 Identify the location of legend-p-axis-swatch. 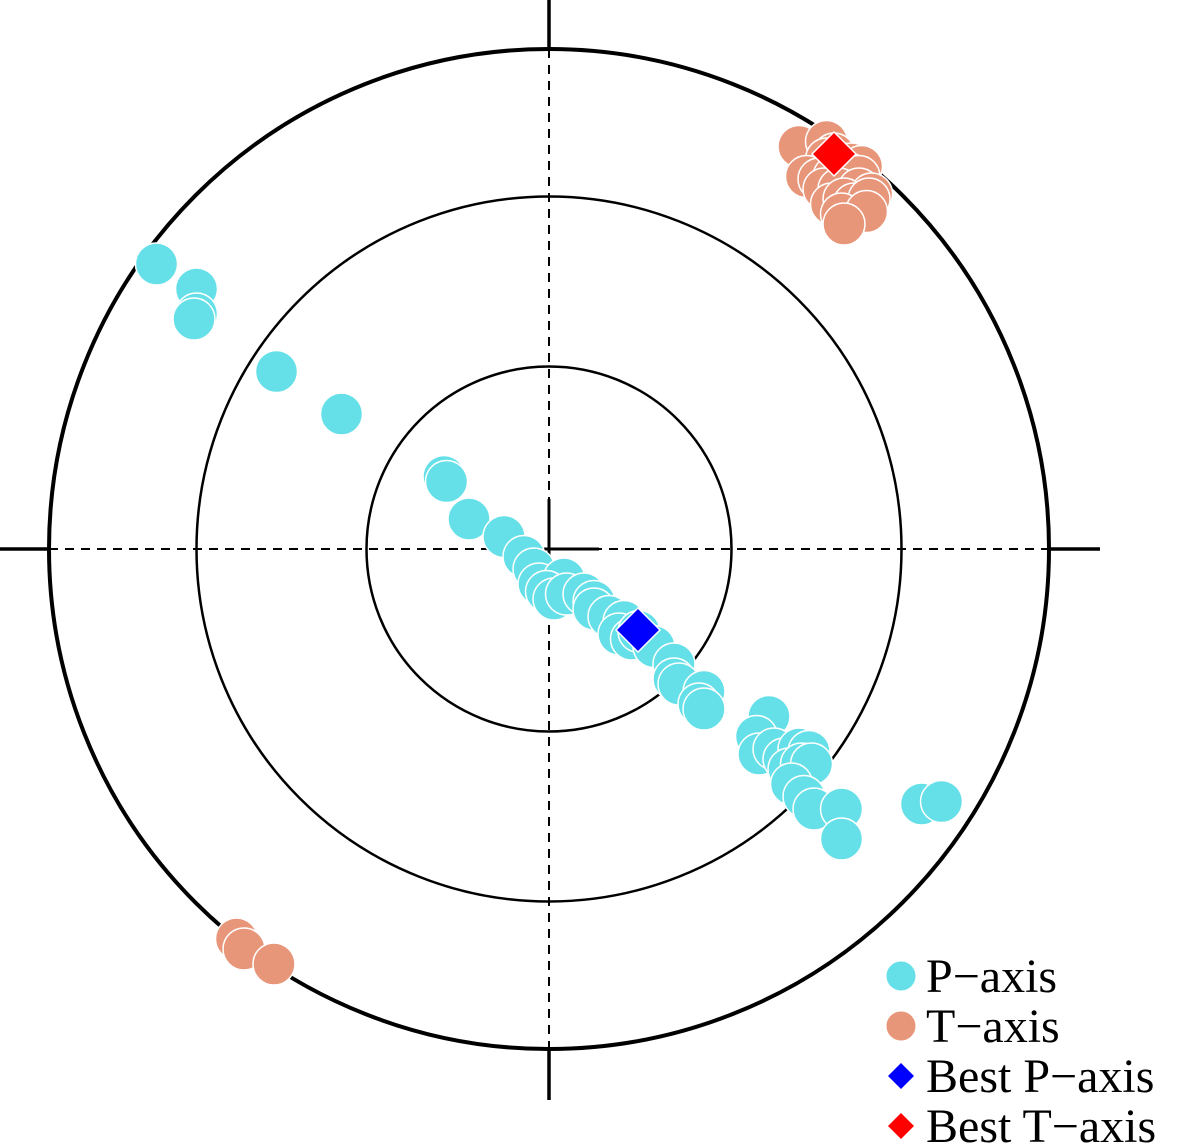
(901, 976).